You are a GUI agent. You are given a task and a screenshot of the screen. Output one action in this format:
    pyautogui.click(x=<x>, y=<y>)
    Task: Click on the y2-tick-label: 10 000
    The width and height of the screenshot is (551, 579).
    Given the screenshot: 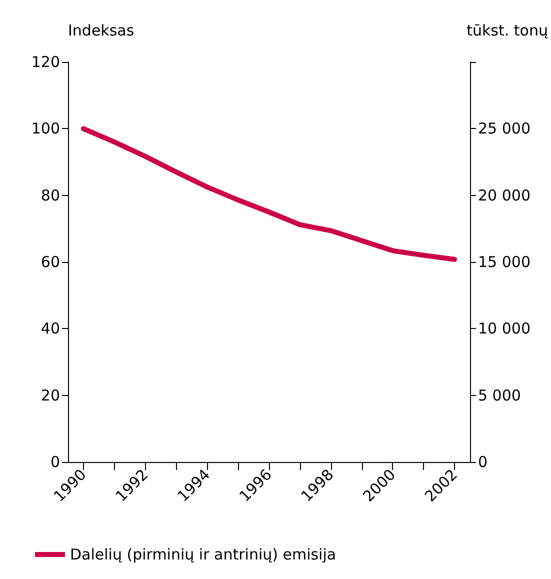 What is the action you would take?
    pyautogui.click(x=504, y=329)
    